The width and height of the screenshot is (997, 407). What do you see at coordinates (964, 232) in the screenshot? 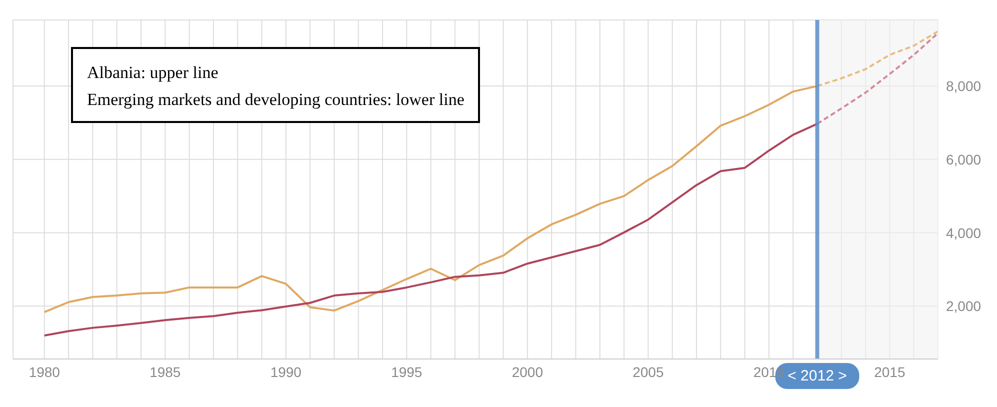
I see `y-tick-label: 4,000` at bounding box center [964, 232].